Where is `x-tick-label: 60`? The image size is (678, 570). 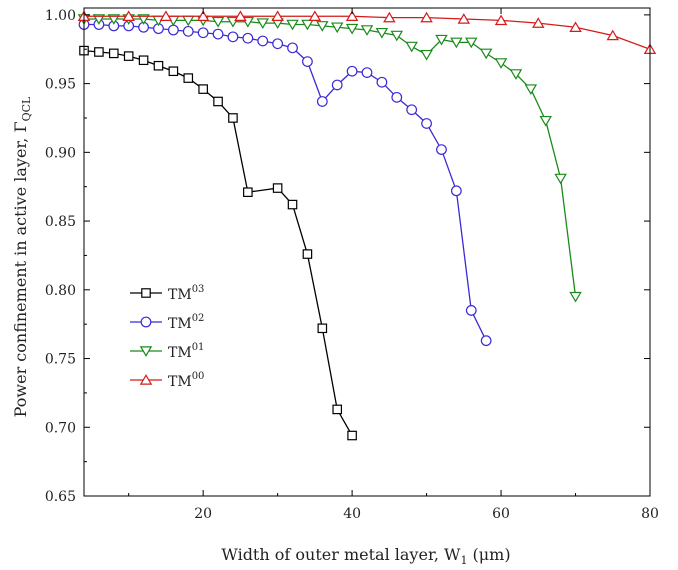 x-tick-label: 60 is located at coordinates (501, 514).